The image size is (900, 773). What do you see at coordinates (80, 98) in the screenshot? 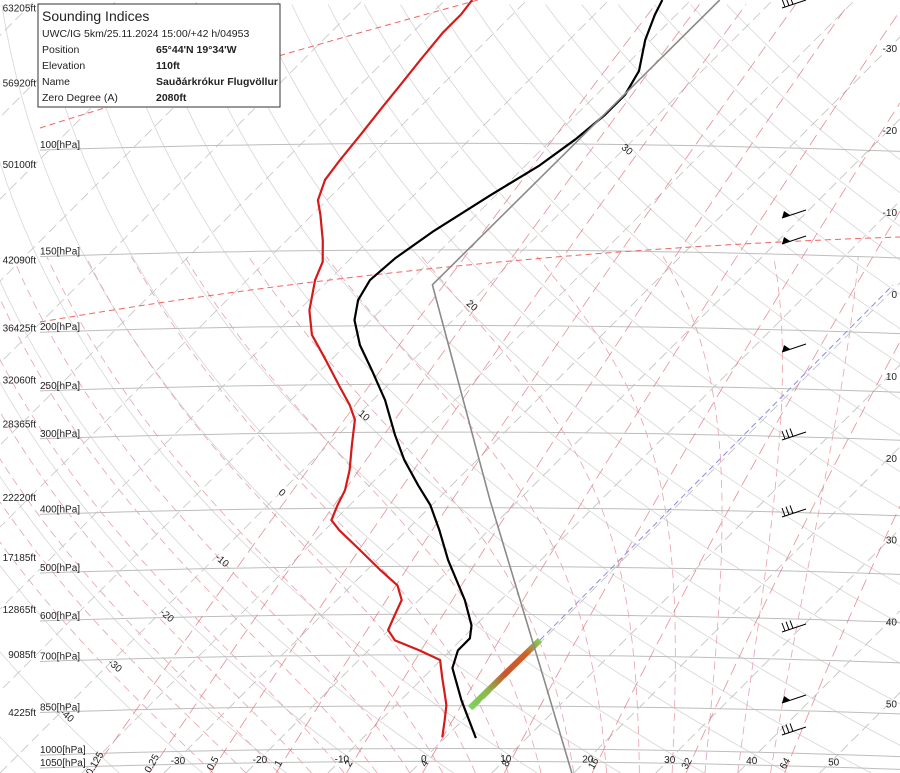
I see `info-label: Zero Degree (A)` at bounding box center [80, 98].